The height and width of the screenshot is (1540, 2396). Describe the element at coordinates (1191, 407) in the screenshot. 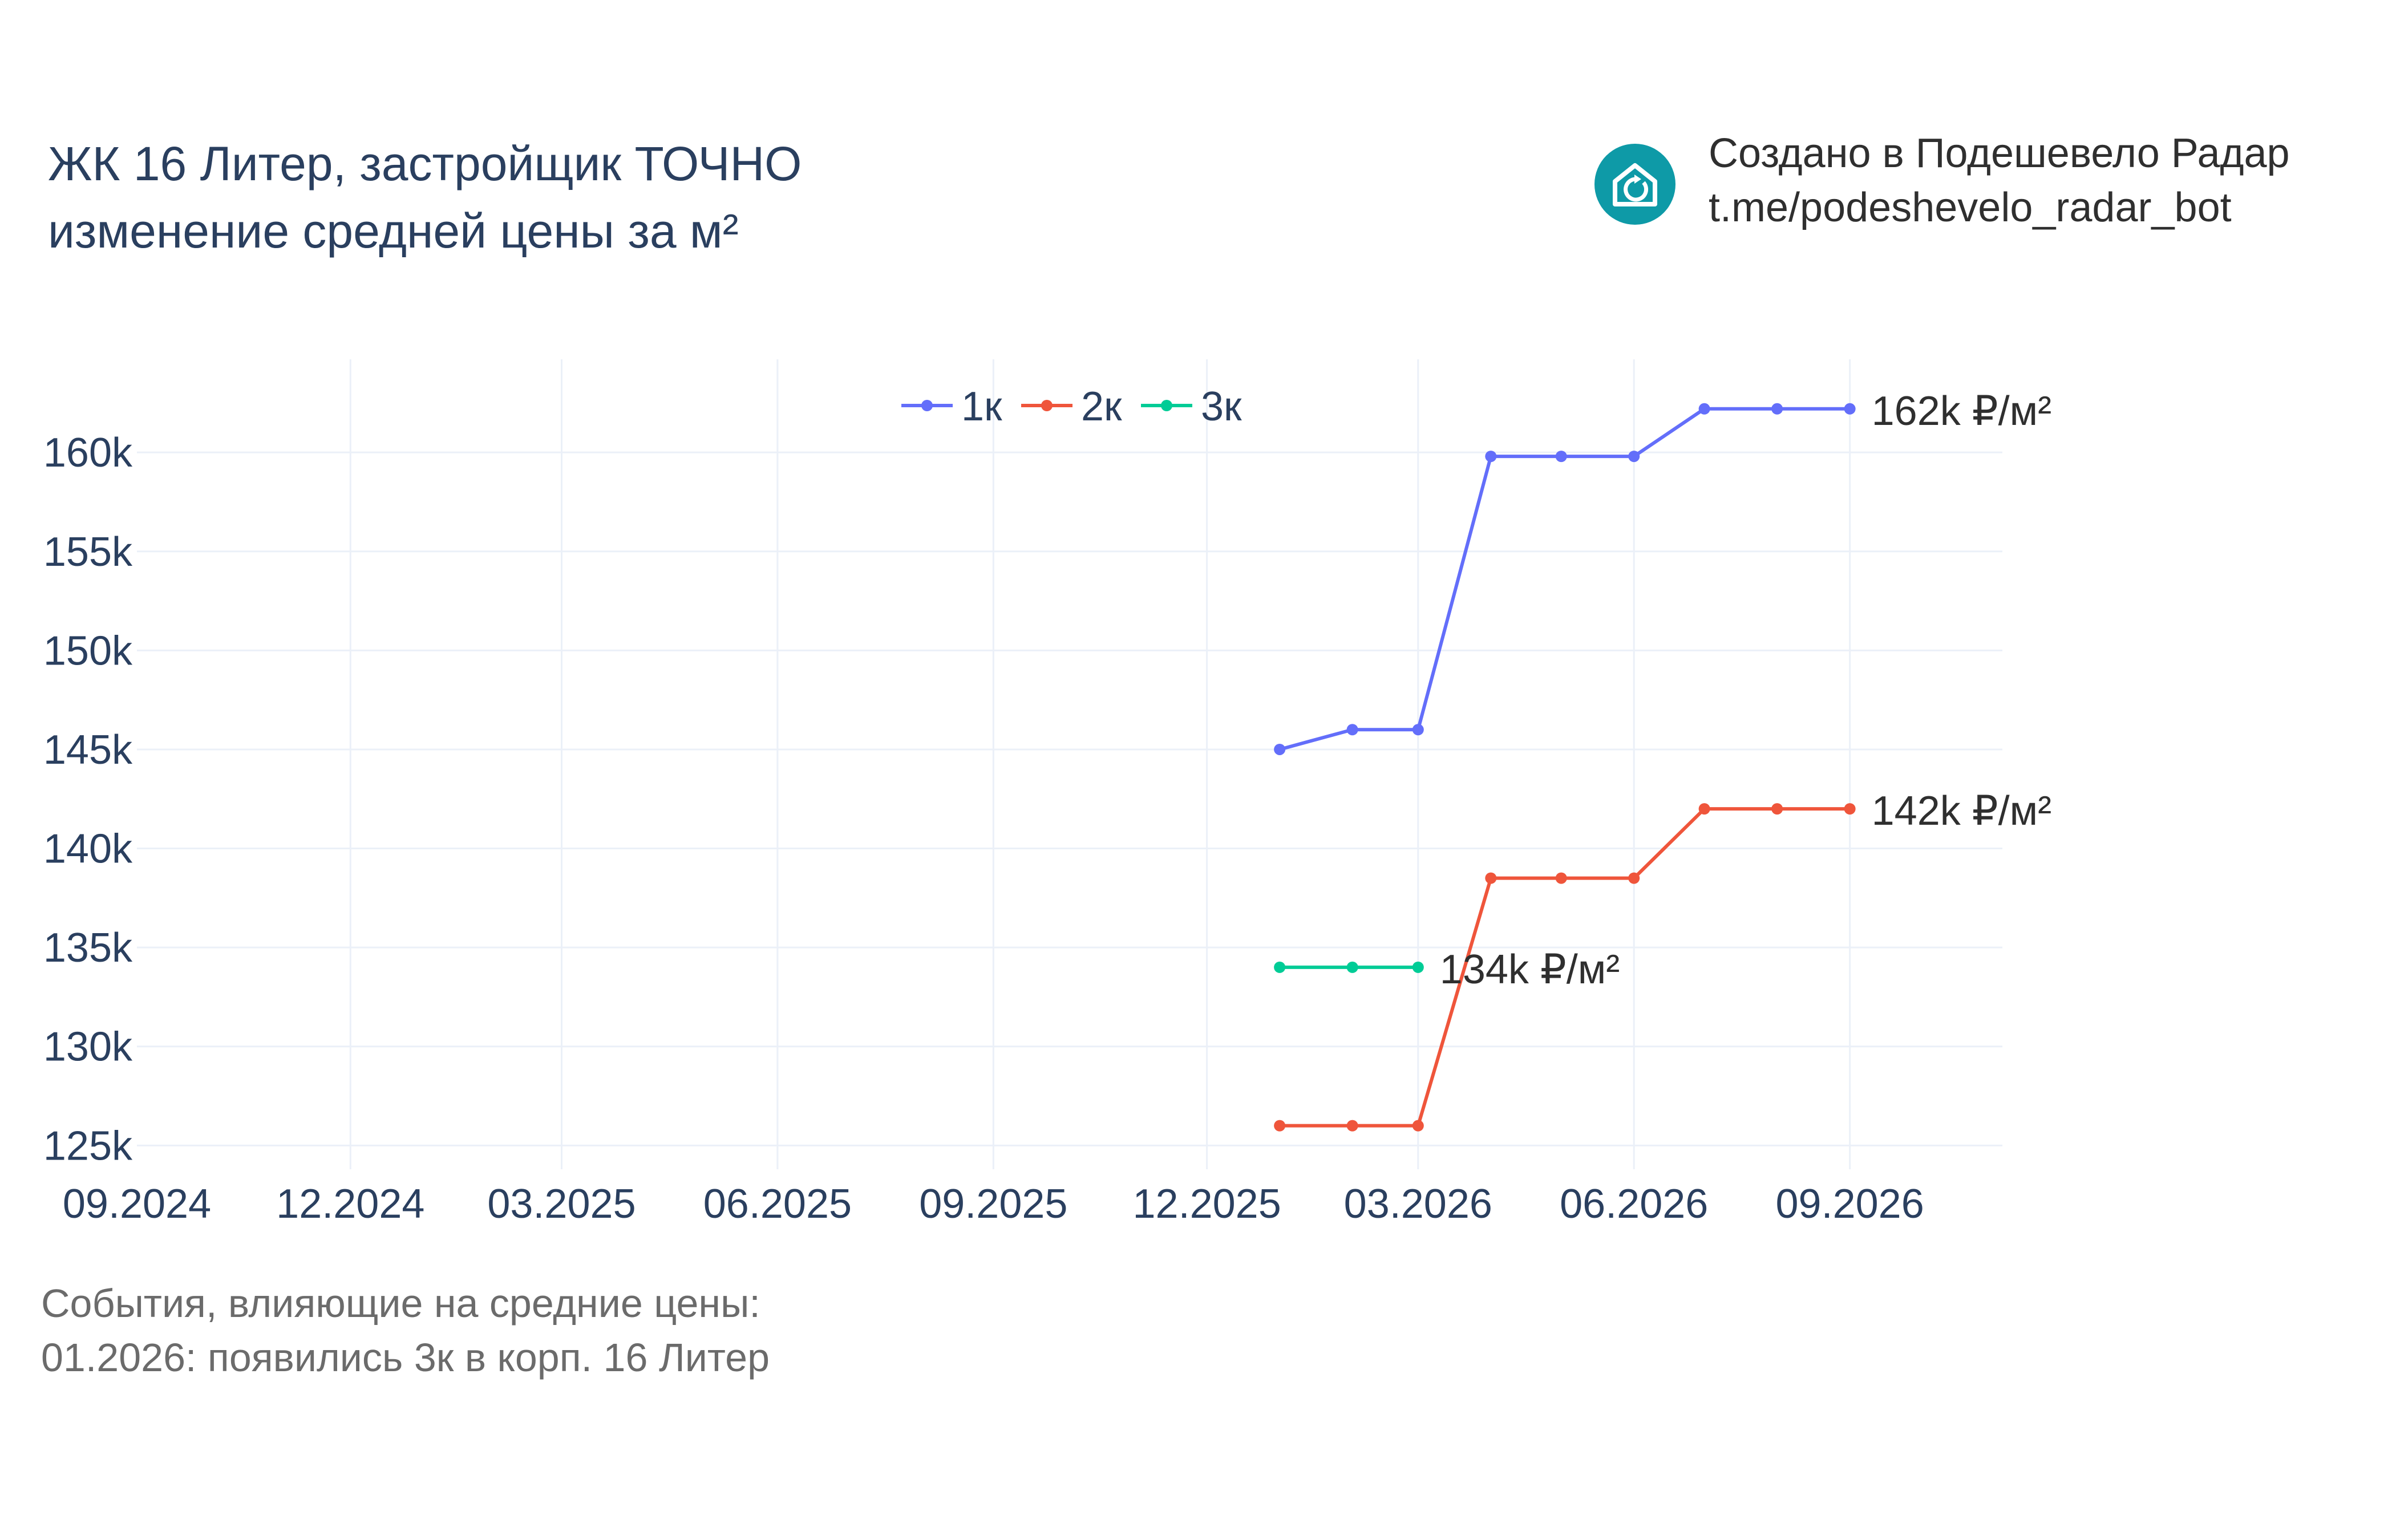

I see `legend-item-3к: 3к` at that location.